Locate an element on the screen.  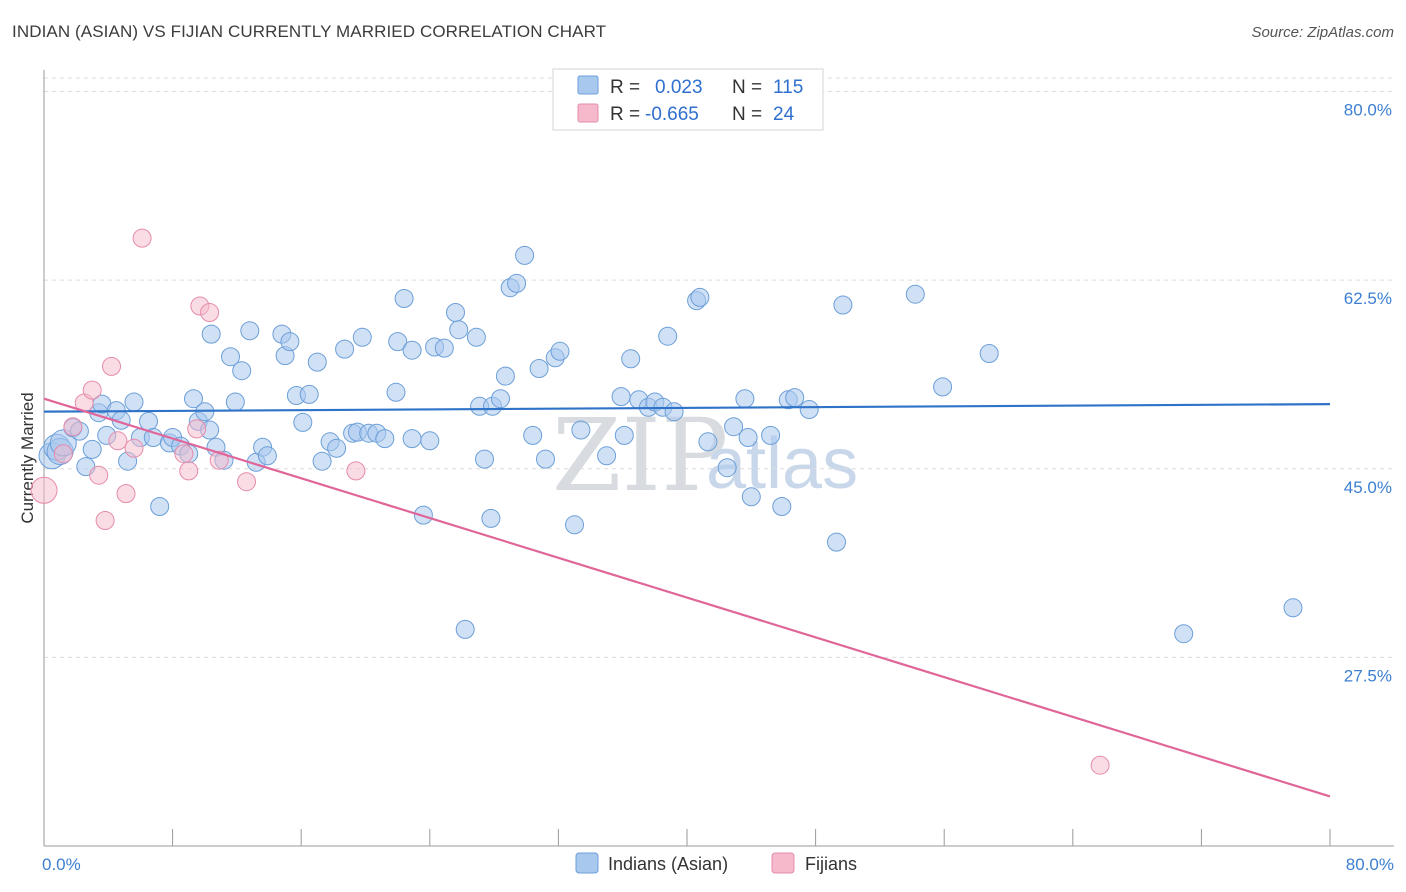
legend-label-fijians: Fijians is located at coordinates (831, 864).